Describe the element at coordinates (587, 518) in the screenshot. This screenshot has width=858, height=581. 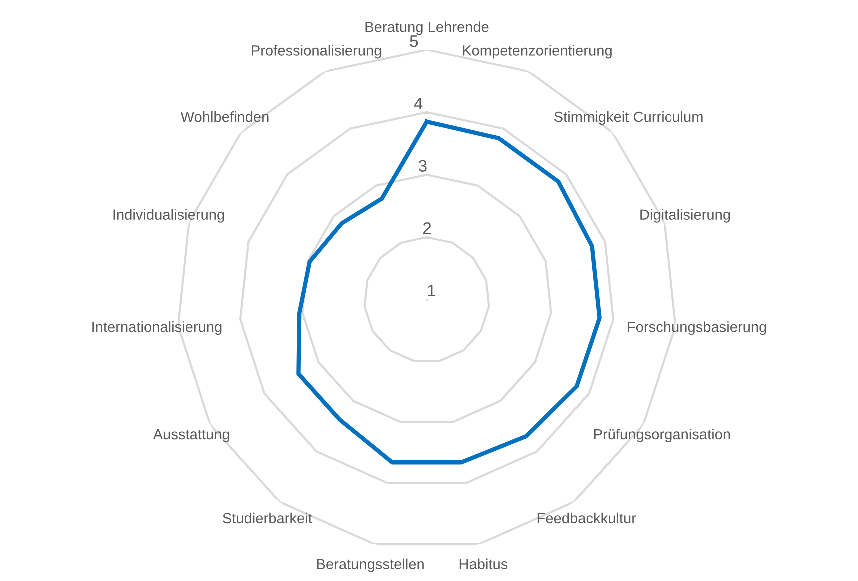
I see `spoke-label: Feedbackkultur` at that location.